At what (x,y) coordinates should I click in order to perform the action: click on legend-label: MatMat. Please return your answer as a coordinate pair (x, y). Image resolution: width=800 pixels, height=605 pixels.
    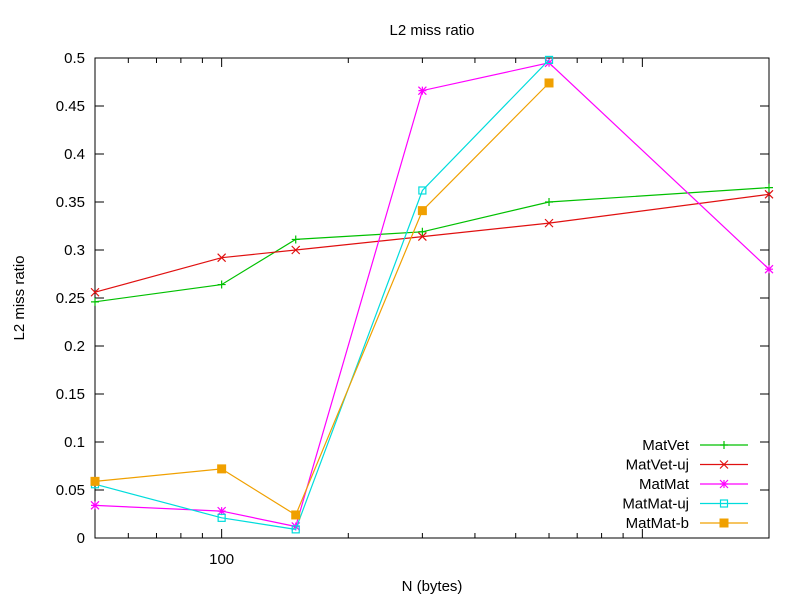
    Looking at the image, I should click on (664, 484).